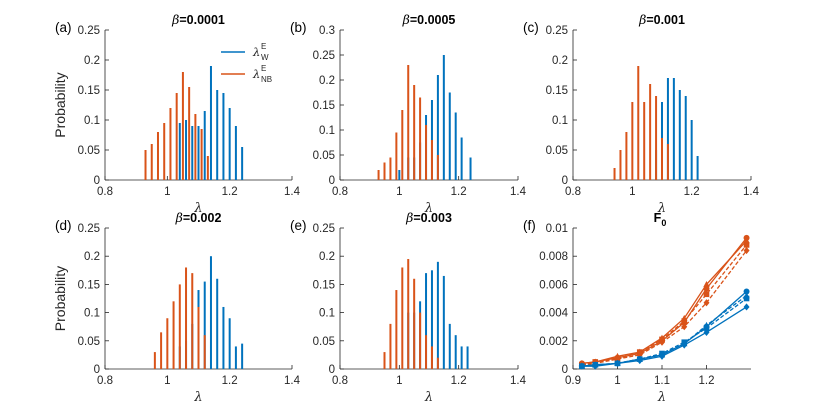 The width and height of the screenshot is (830, 415). Describe the element at coordinates (518, 381) in the screenshot. I see `x-tick-label: 1.4` at that location.